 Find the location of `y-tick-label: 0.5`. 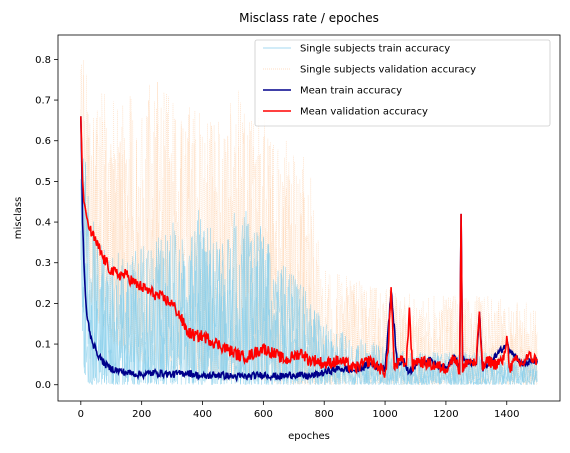

y-tick-label: 0.5 is located at coordinates (43, 182).